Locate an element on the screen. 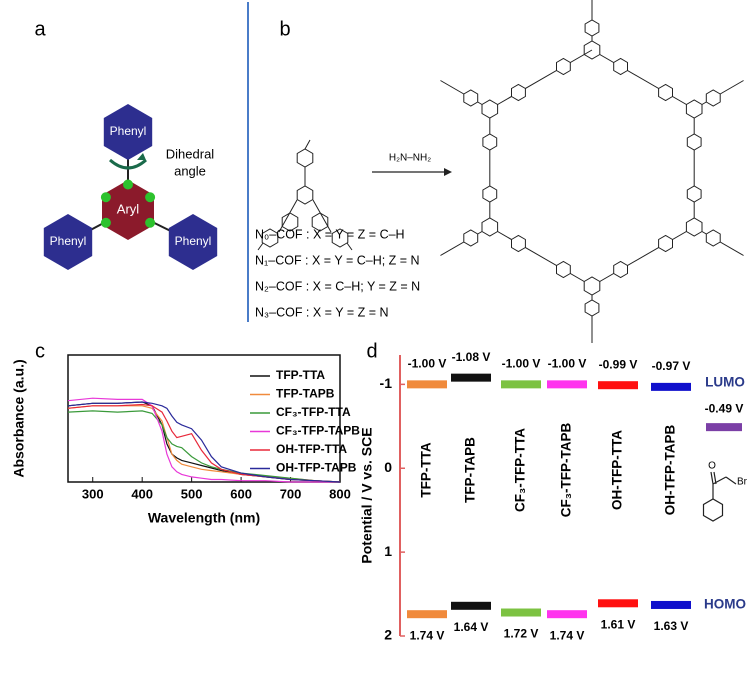  variant-label: N₁–COF : X = Y = C–H; Z = N is located at coordinates (337, 260).